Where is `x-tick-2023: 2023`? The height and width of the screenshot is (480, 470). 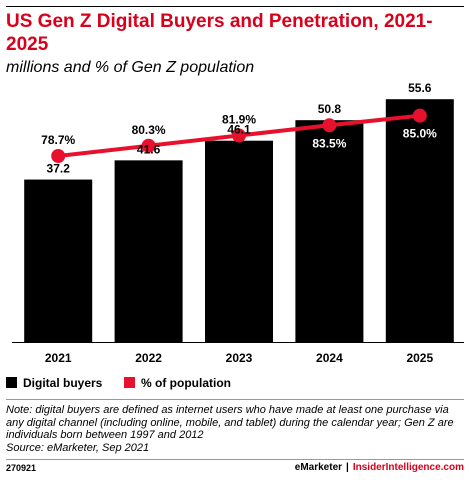 x-tick-2023: 2023 is located at coordinates (239, 358).